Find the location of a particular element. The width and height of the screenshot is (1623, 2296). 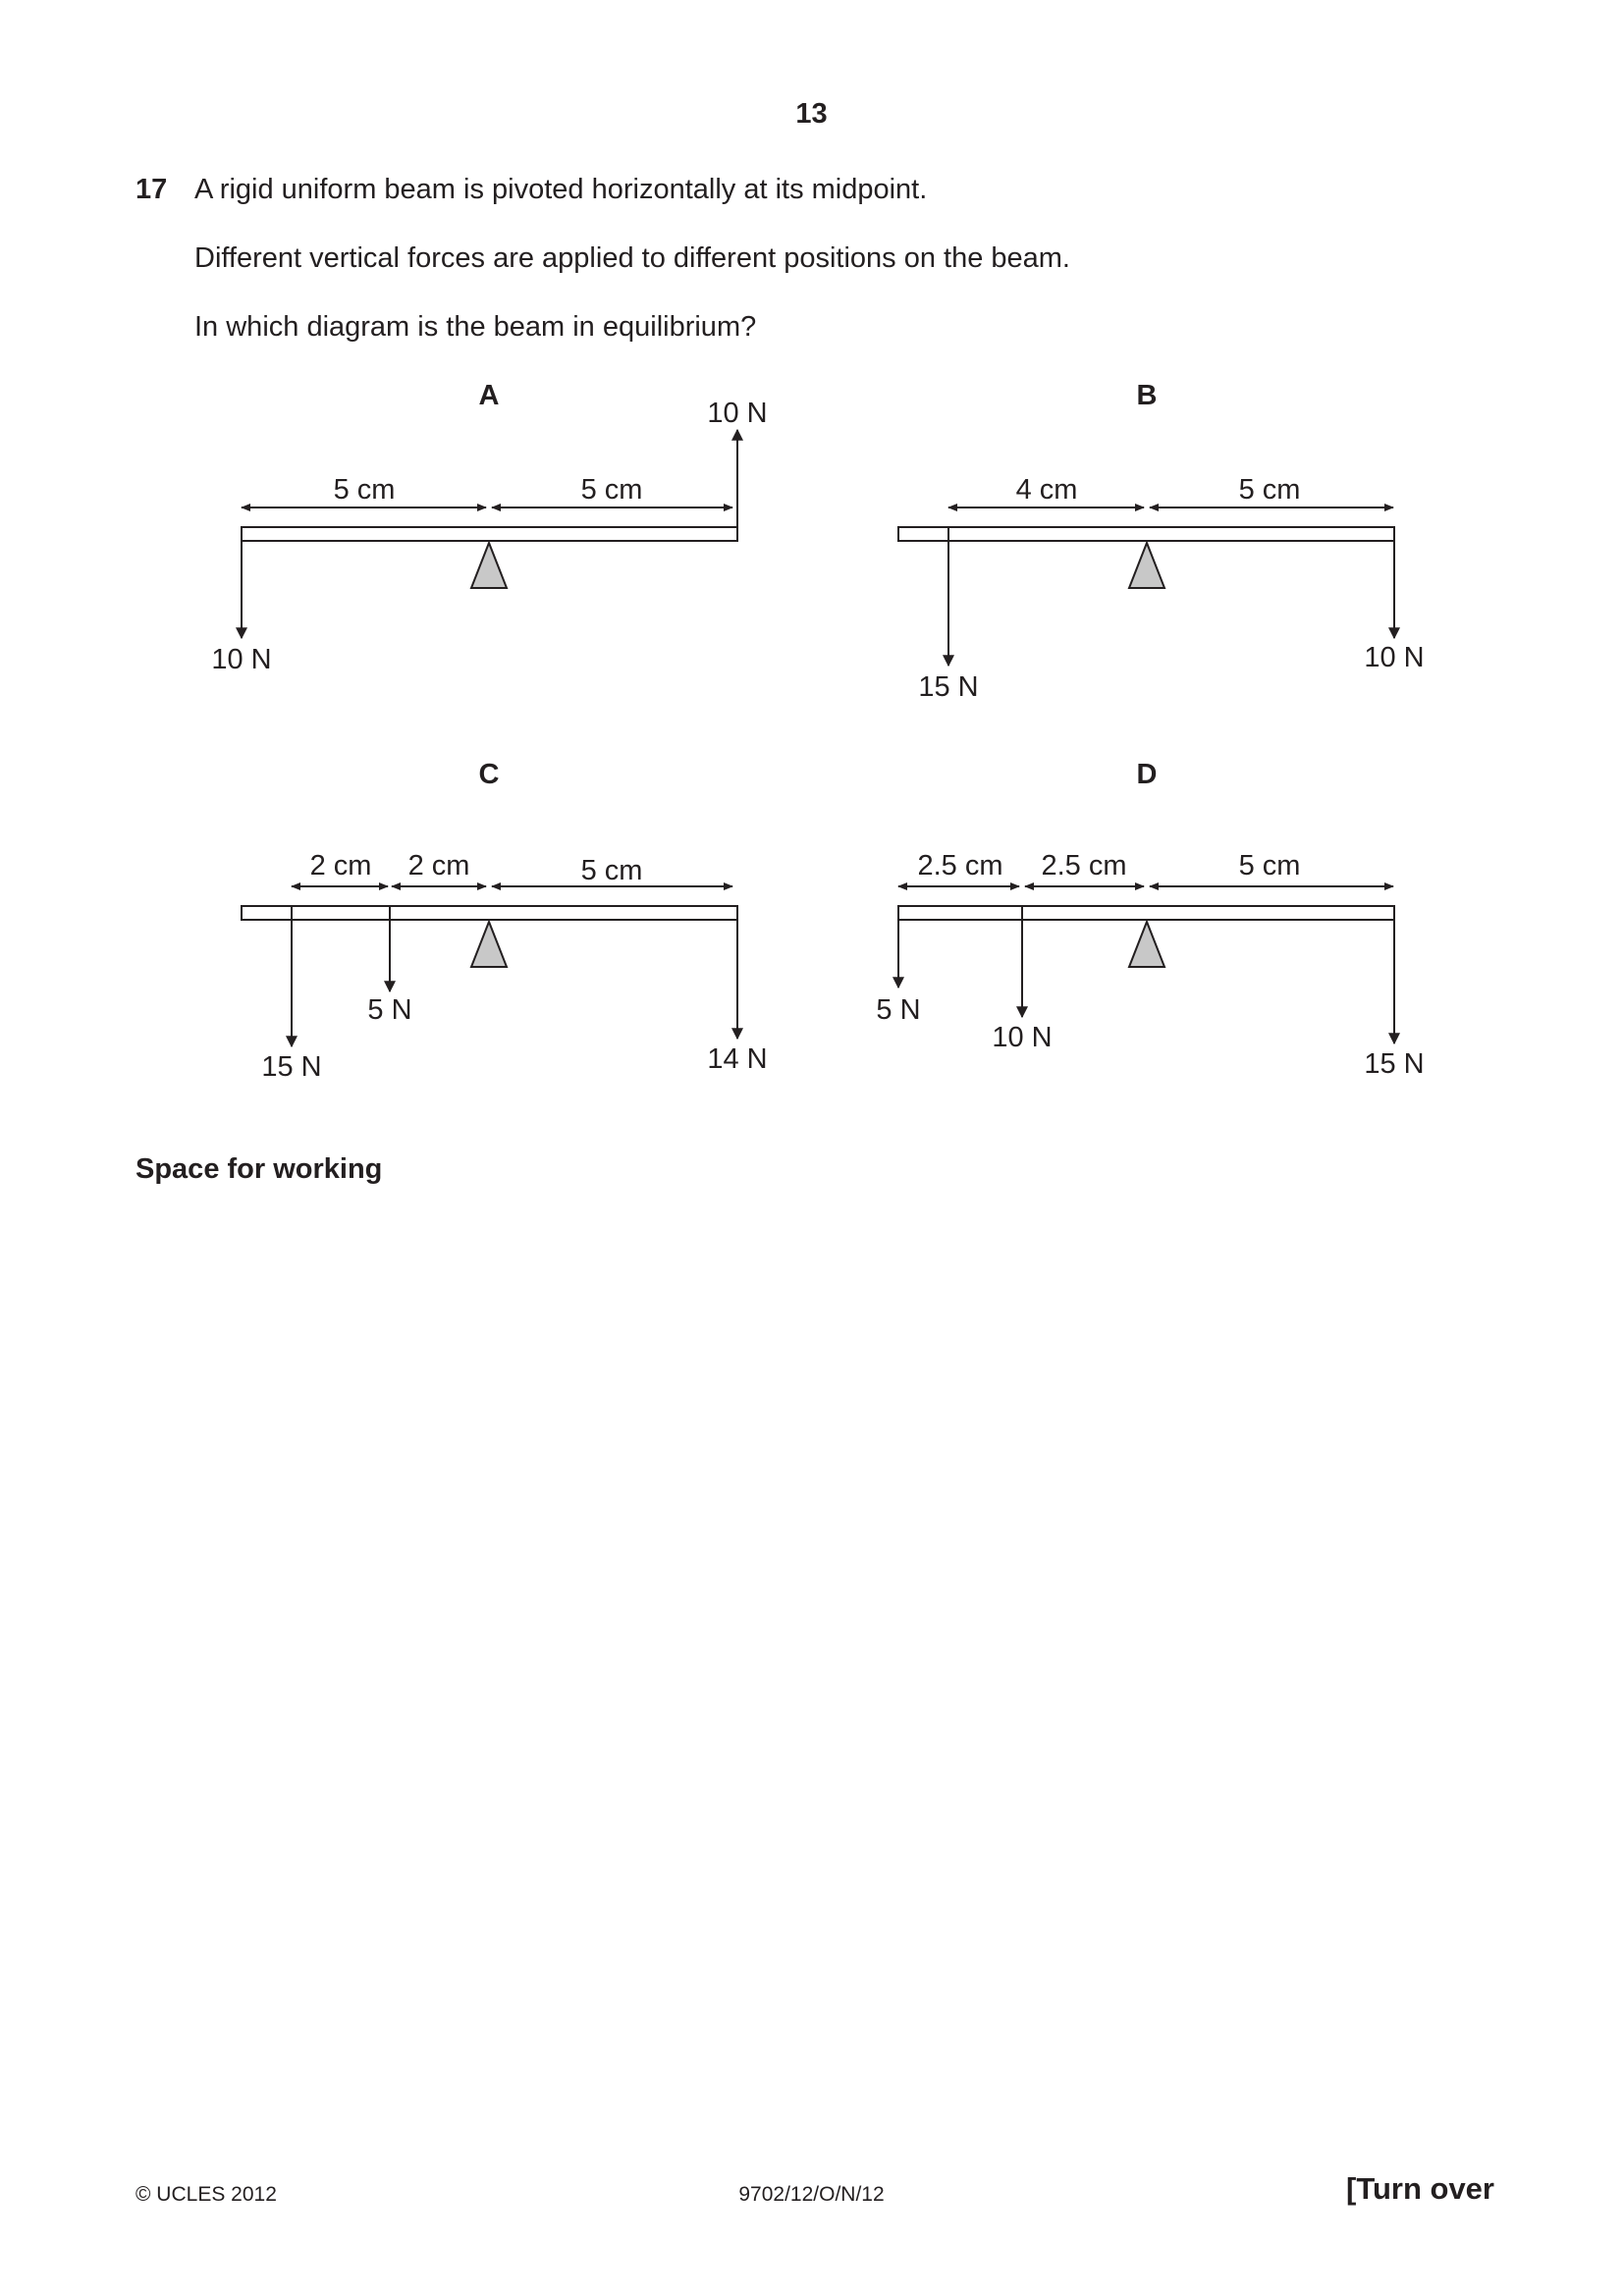

diagram-d: D 2.5 cm 2.5 cm 5 cm 5 N 10 N 15 N is located at coordinates (1150, 919).